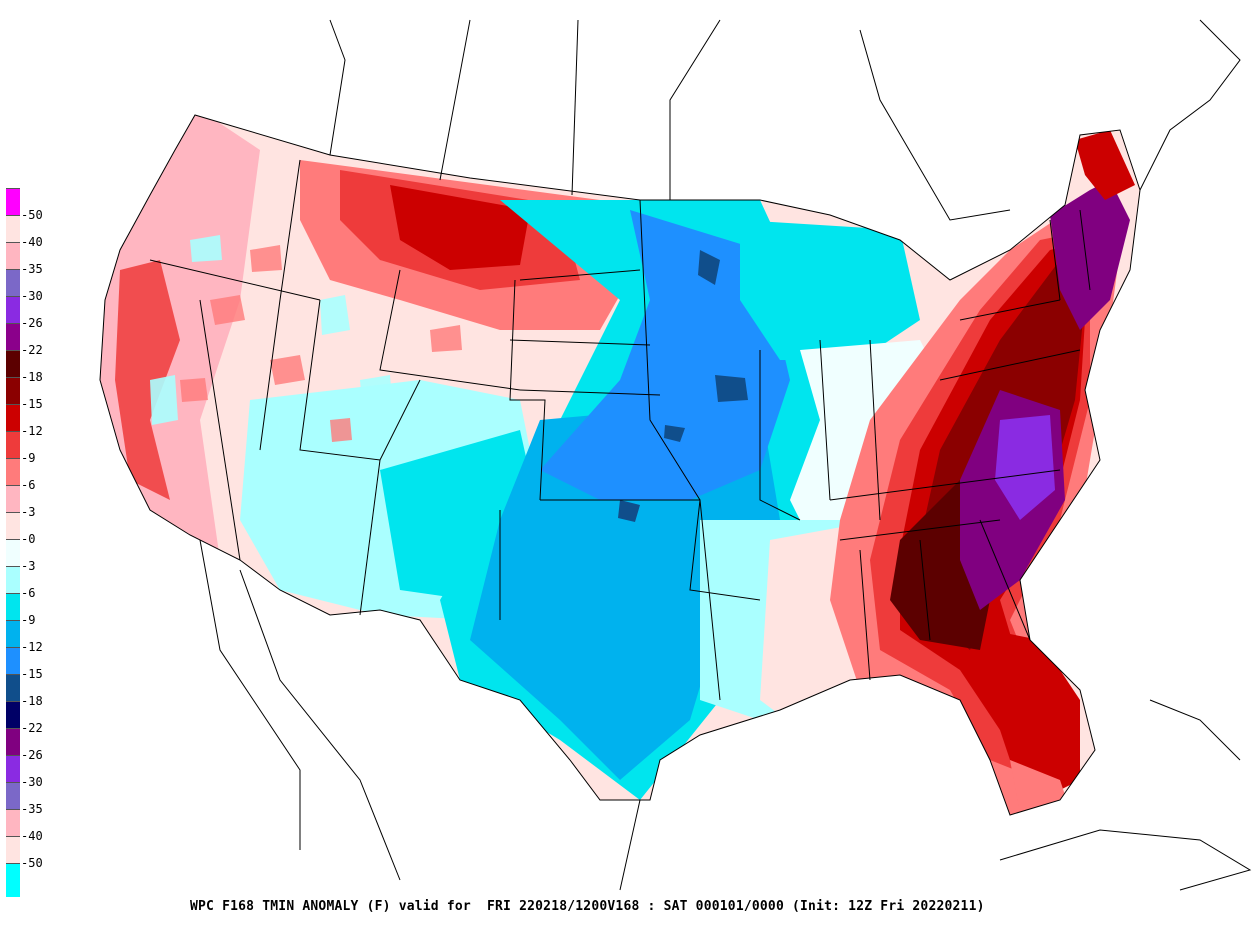 Image resolution: width=1260 pixels, height=945 pixels. Describe the element at coordinates (31, 404) in the screenshot. I see `legend-label: 15` at that location.